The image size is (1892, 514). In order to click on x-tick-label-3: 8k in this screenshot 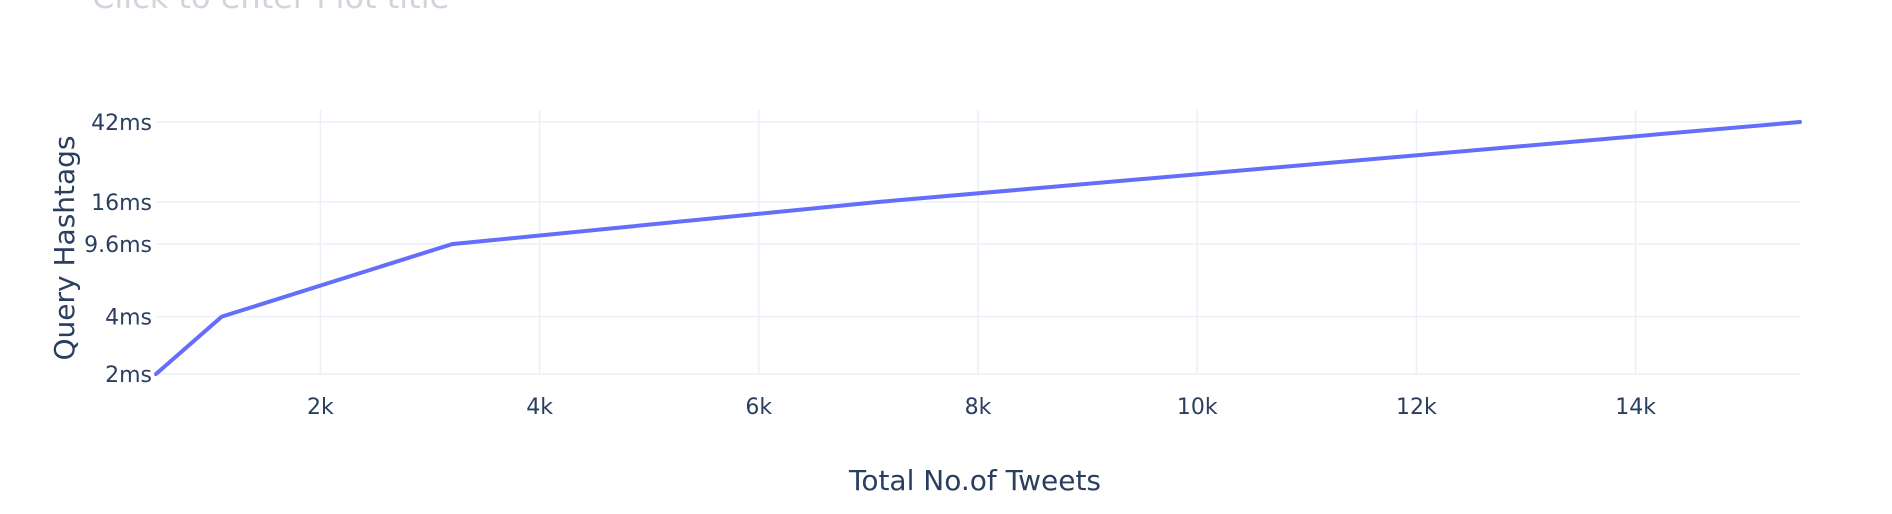, I will do `click(978, 407)`.